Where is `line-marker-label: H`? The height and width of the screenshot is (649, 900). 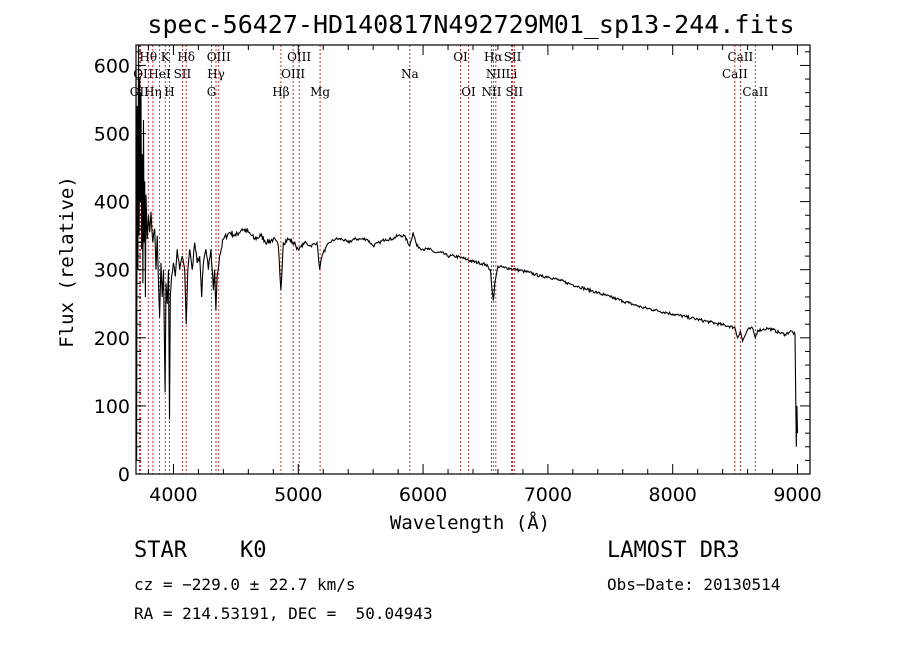
line-marker-label: H is located at coordinates (169, 92).